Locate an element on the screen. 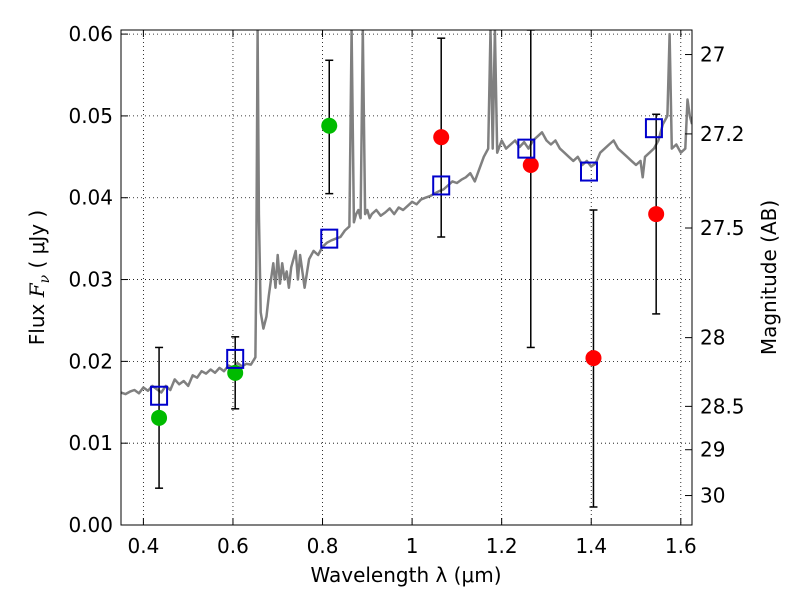 The height and width of the screenshot is (600, 800). y-axis-label: Flux Fν ( μJy ) is located at coordinates (39, 277).